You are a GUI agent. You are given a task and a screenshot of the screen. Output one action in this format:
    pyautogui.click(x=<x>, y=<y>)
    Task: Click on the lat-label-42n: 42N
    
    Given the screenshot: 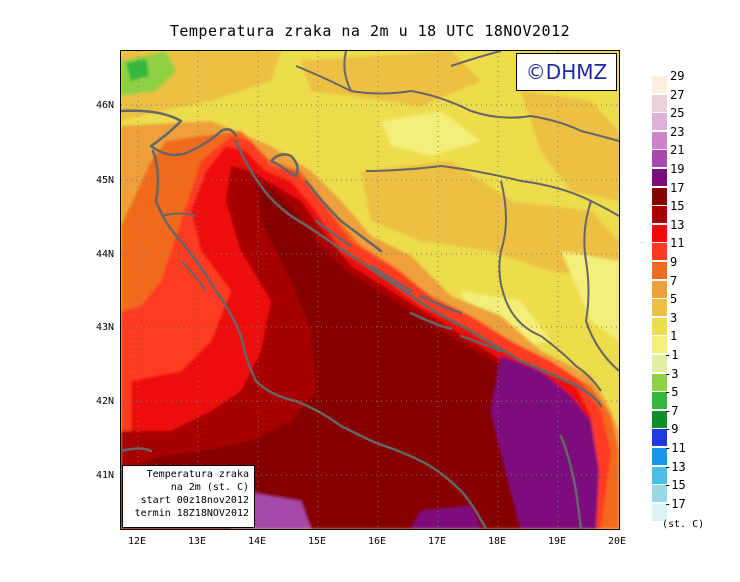 What is the action you would take?
    pyautogui.click(x=104, y=401)
    